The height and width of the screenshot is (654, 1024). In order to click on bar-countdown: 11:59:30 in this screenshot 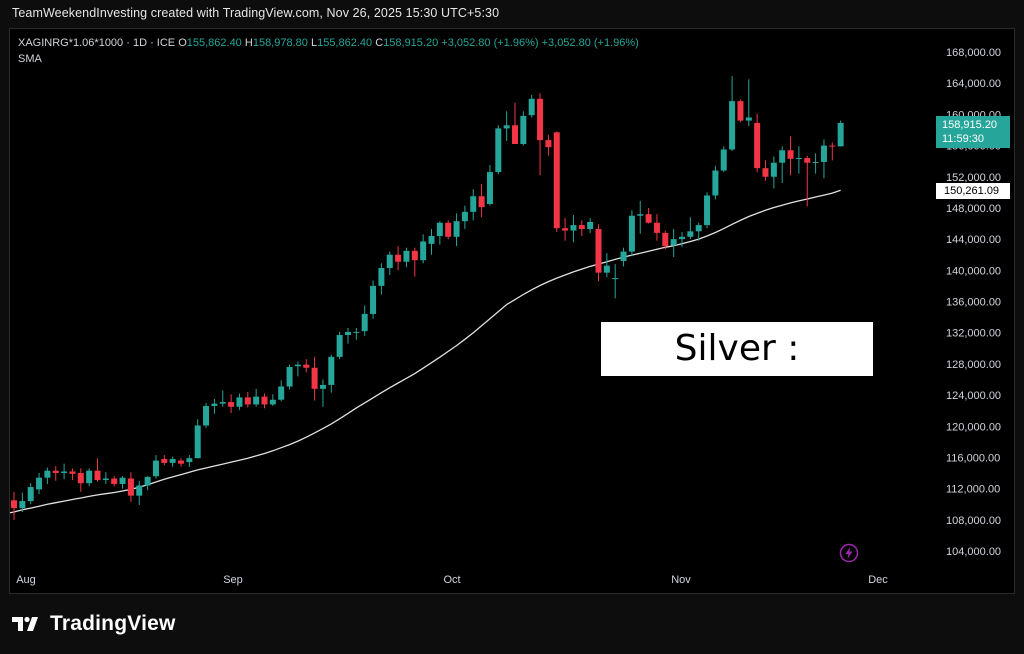, I will do `click(963, 139)`.